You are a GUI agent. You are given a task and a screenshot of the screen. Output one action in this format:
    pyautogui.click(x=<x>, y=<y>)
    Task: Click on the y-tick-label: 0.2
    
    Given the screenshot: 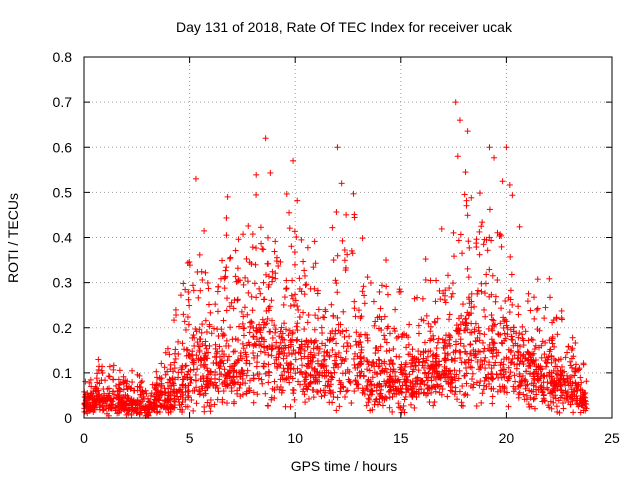 What is the action you would take?
    pyautogui.click(x=63, y=328)
    